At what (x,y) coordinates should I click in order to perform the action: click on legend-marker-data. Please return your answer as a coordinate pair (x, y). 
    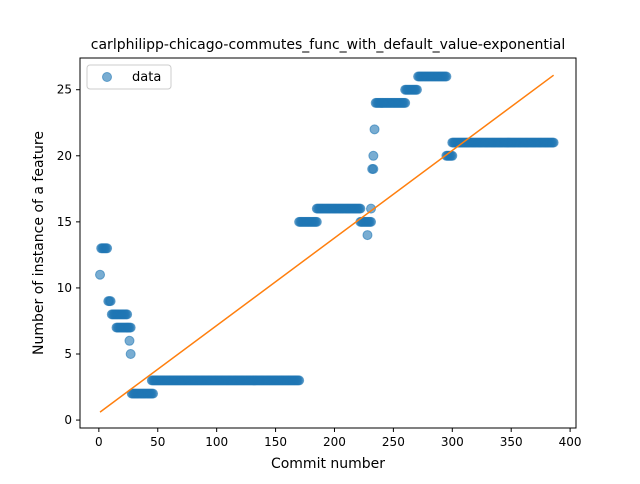
    Looking at the image, I should click on (107, 77).